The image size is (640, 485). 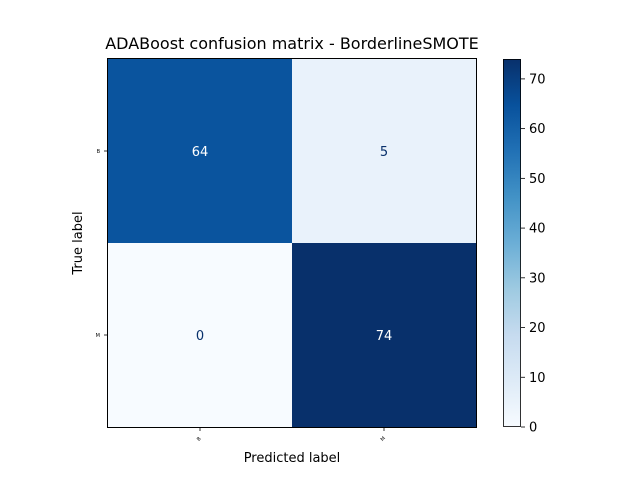 I want to click on cell-value-label: 0, so click(x=200, y=336).